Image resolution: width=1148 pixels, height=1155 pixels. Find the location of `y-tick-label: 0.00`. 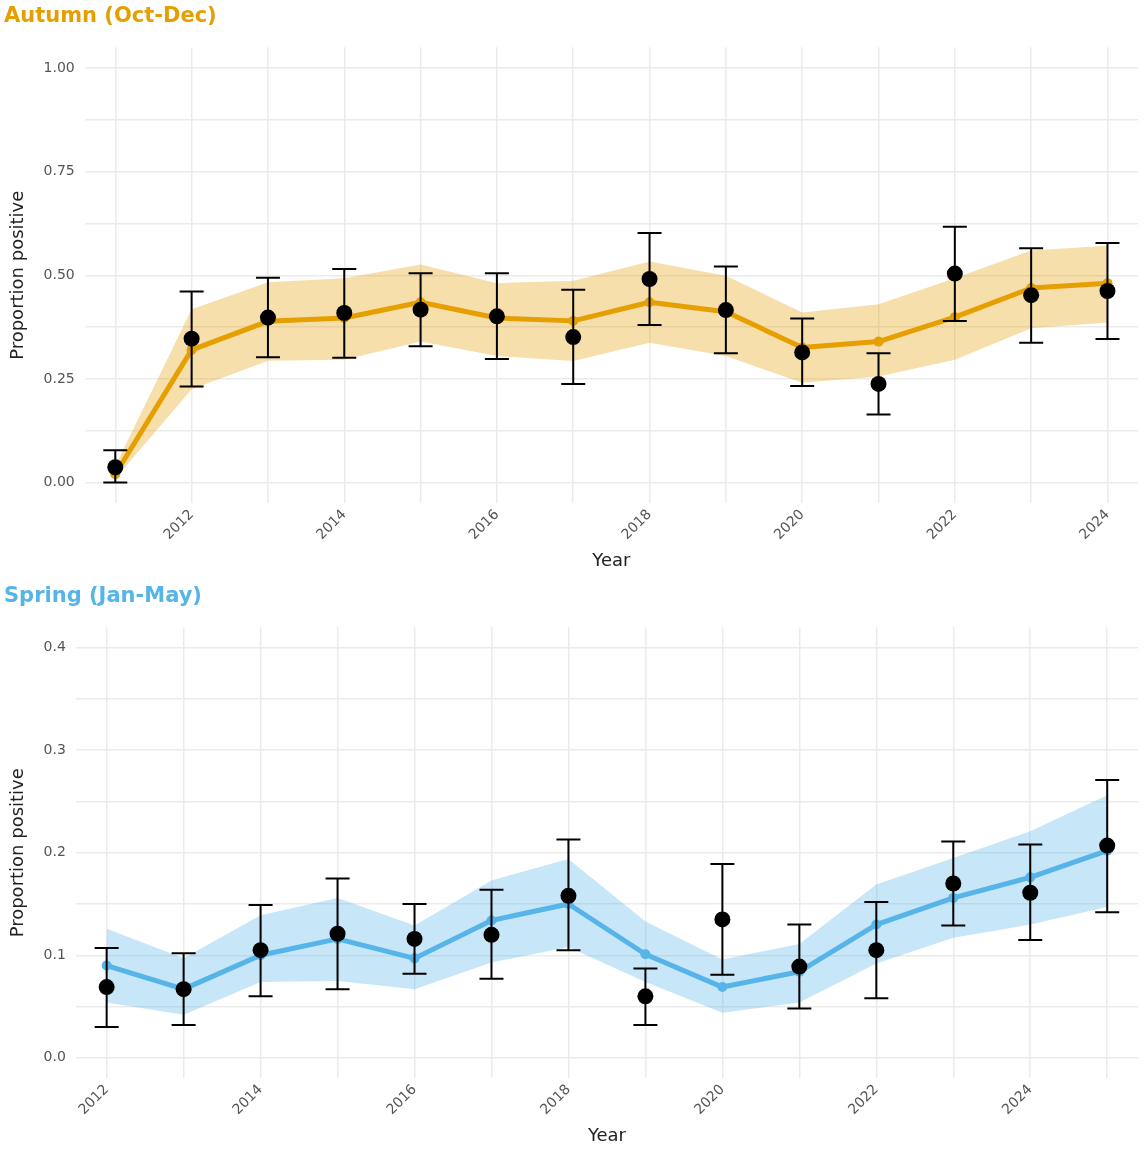

y-tick-label: 0.00 is located at coordinates (59, 481).